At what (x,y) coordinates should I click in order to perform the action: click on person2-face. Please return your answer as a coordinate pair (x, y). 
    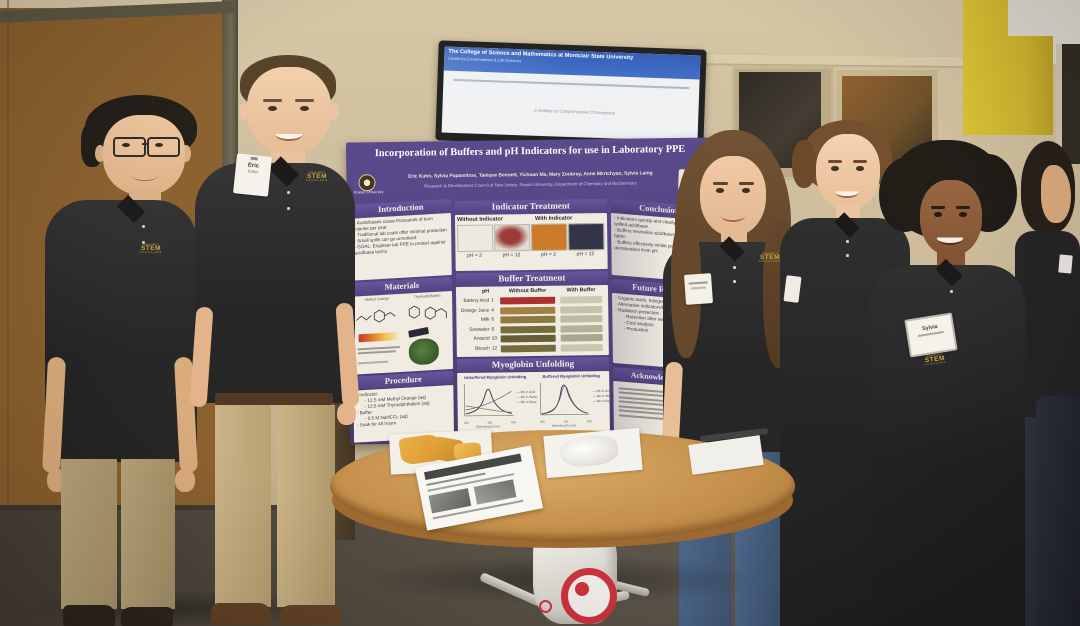
    Looking at the image, I should click on (289, 111).